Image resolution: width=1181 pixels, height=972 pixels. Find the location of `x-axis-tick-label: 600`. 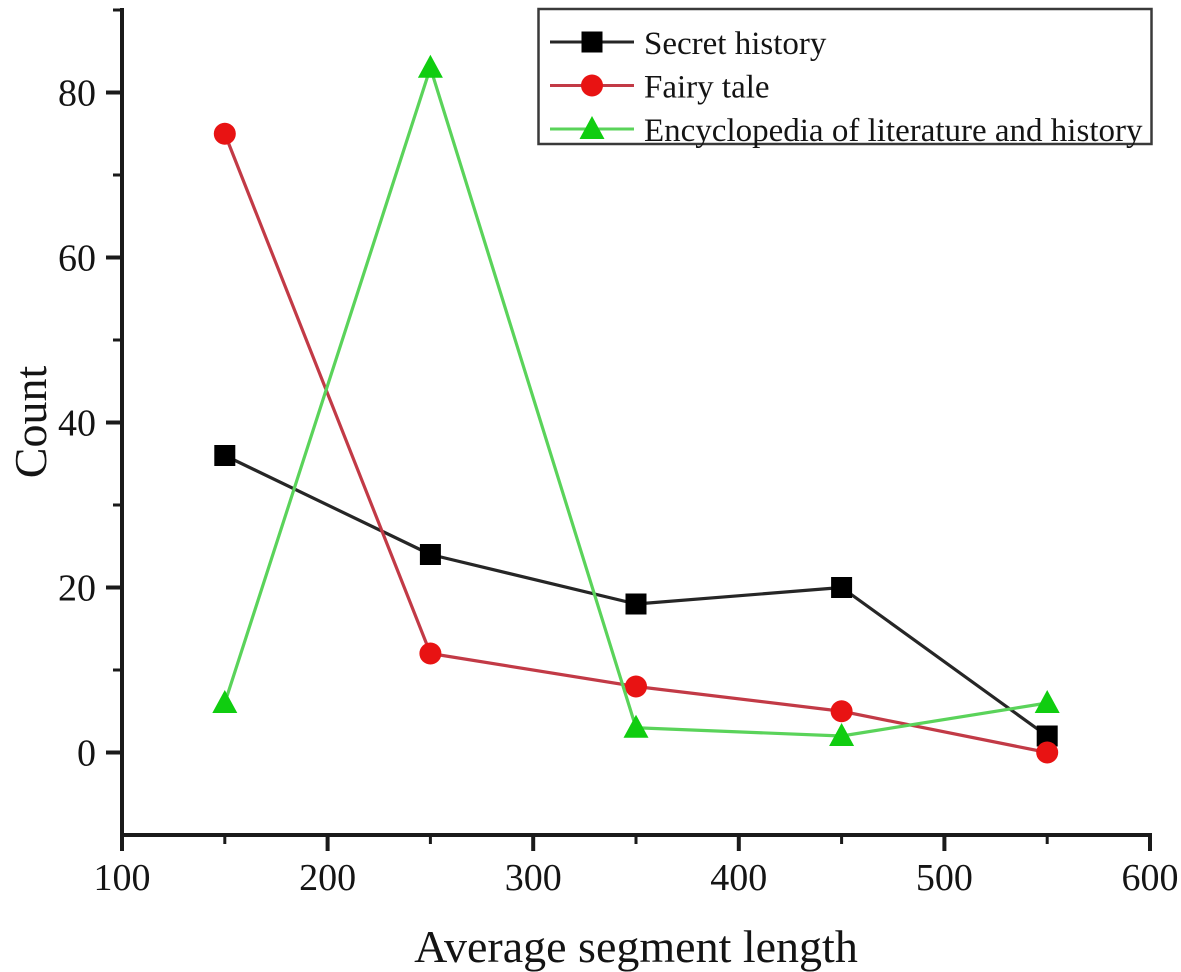

x-axis-tick-label: 600 is located at coordinates (1150, 878).